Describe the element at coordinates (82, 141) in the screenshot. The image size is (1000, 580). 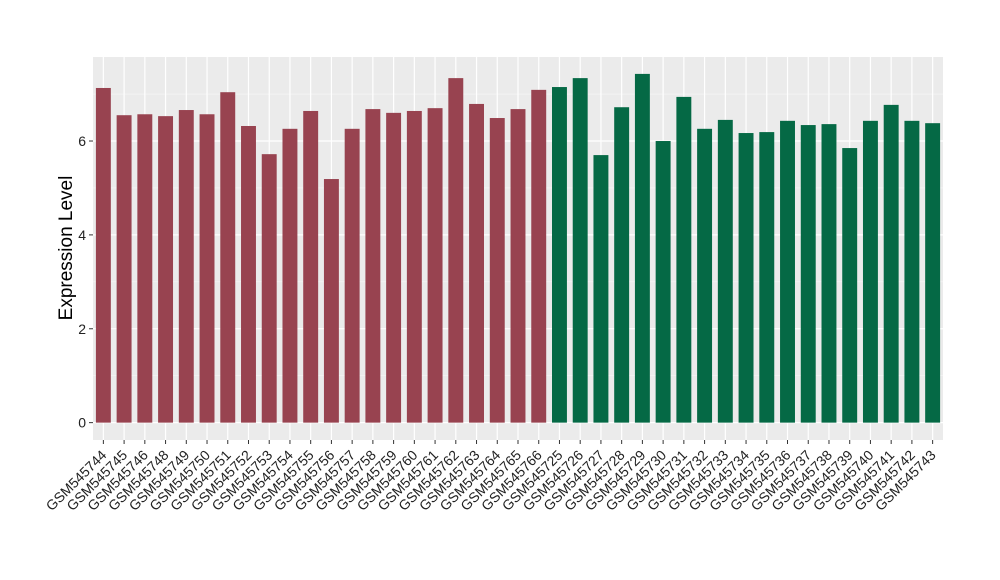
I see `y-tick-label: 6` at that location.